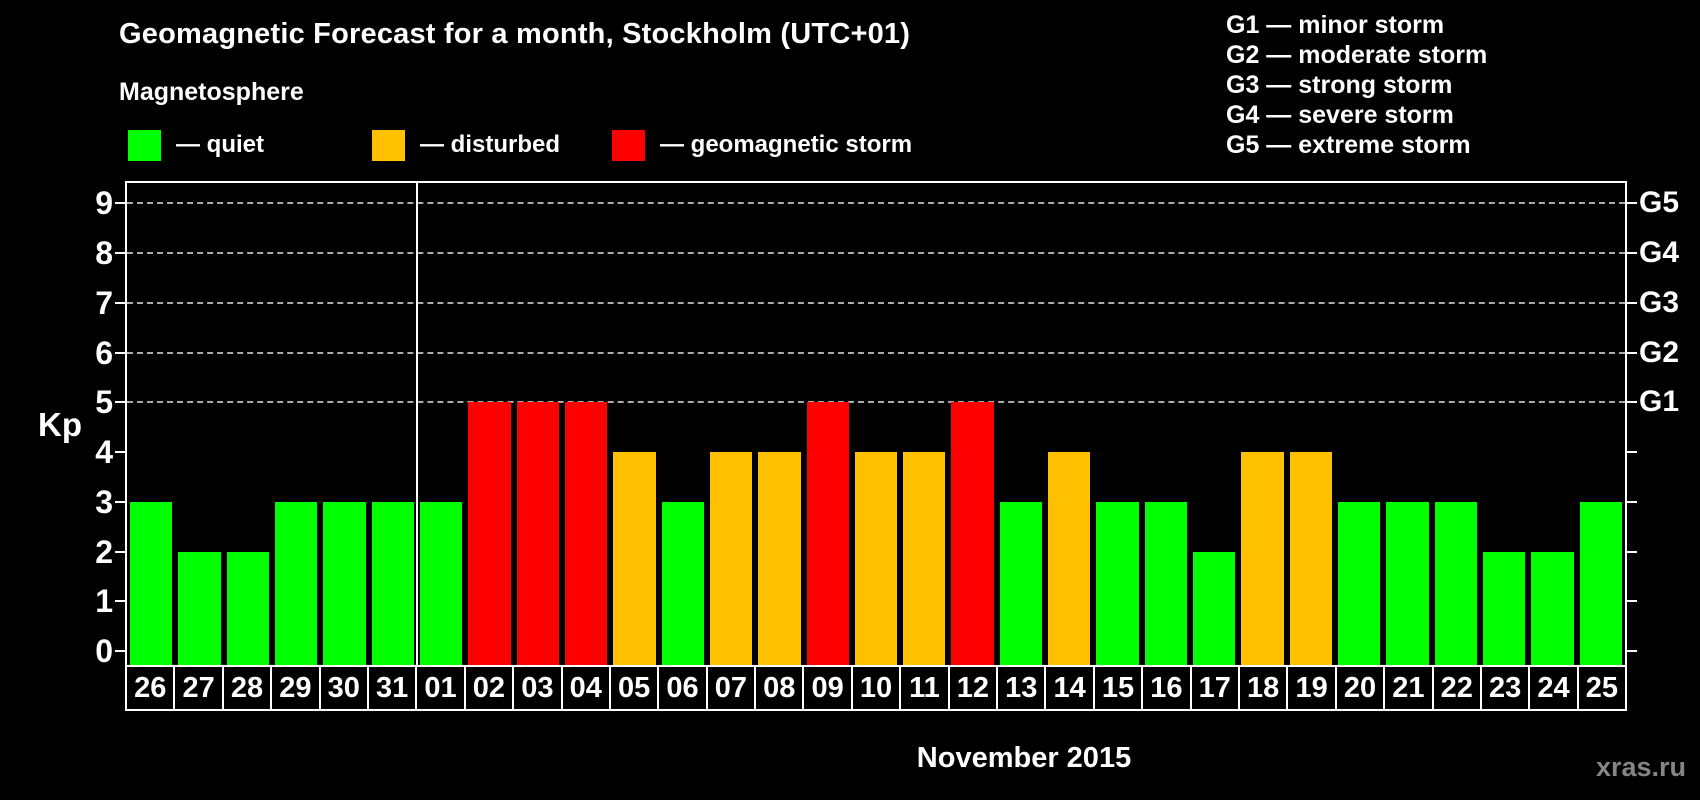 Image resolution: width=1700 pixels, height=800 pixels. Describe the element at coordinates (1357, 55) in the screenshot. I see `g-legend-line-g2: G2 — moderate storm` at that location.